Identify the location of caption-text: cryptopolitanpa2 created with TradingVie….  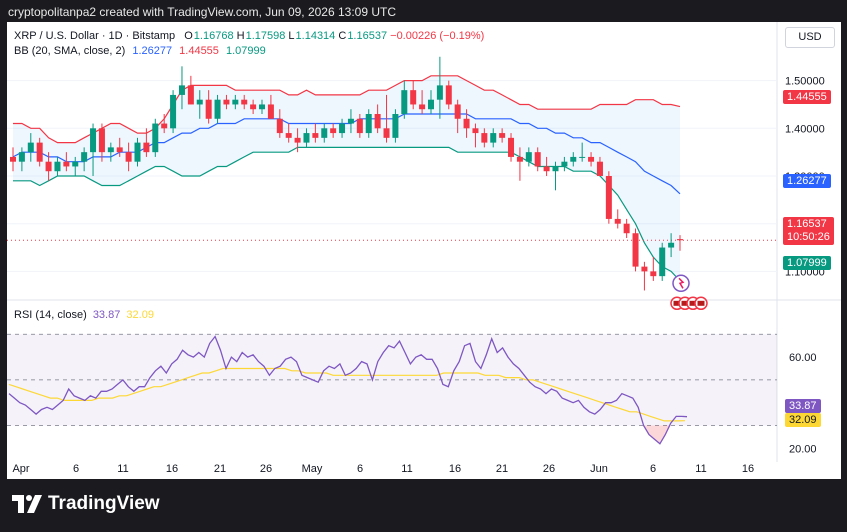
(202, 12).